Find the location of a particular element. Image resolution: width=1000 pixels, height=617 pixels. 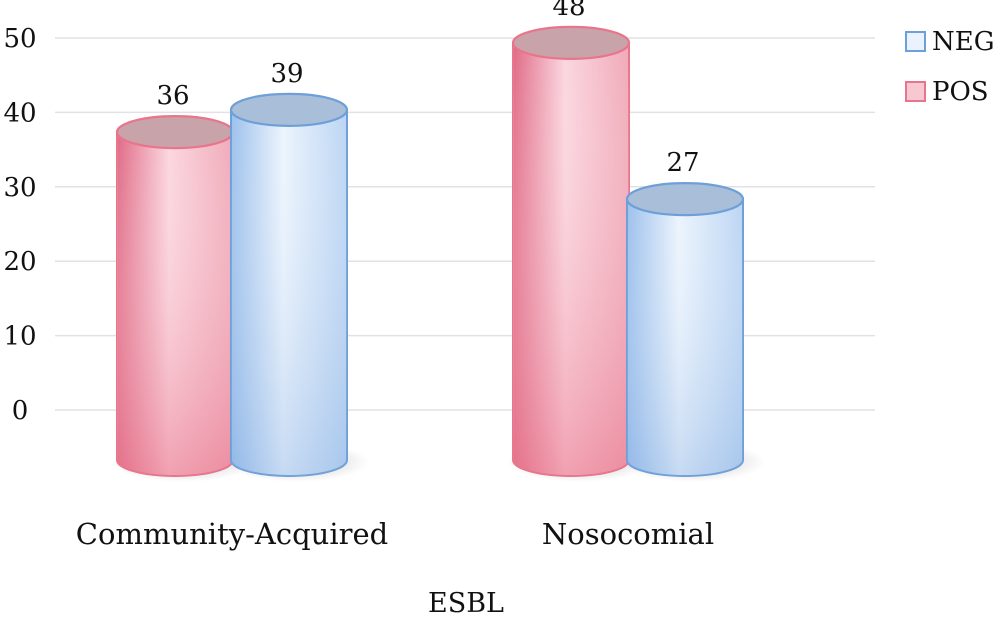

legend-item-neg: NEG is located at coordinates (950, 42).